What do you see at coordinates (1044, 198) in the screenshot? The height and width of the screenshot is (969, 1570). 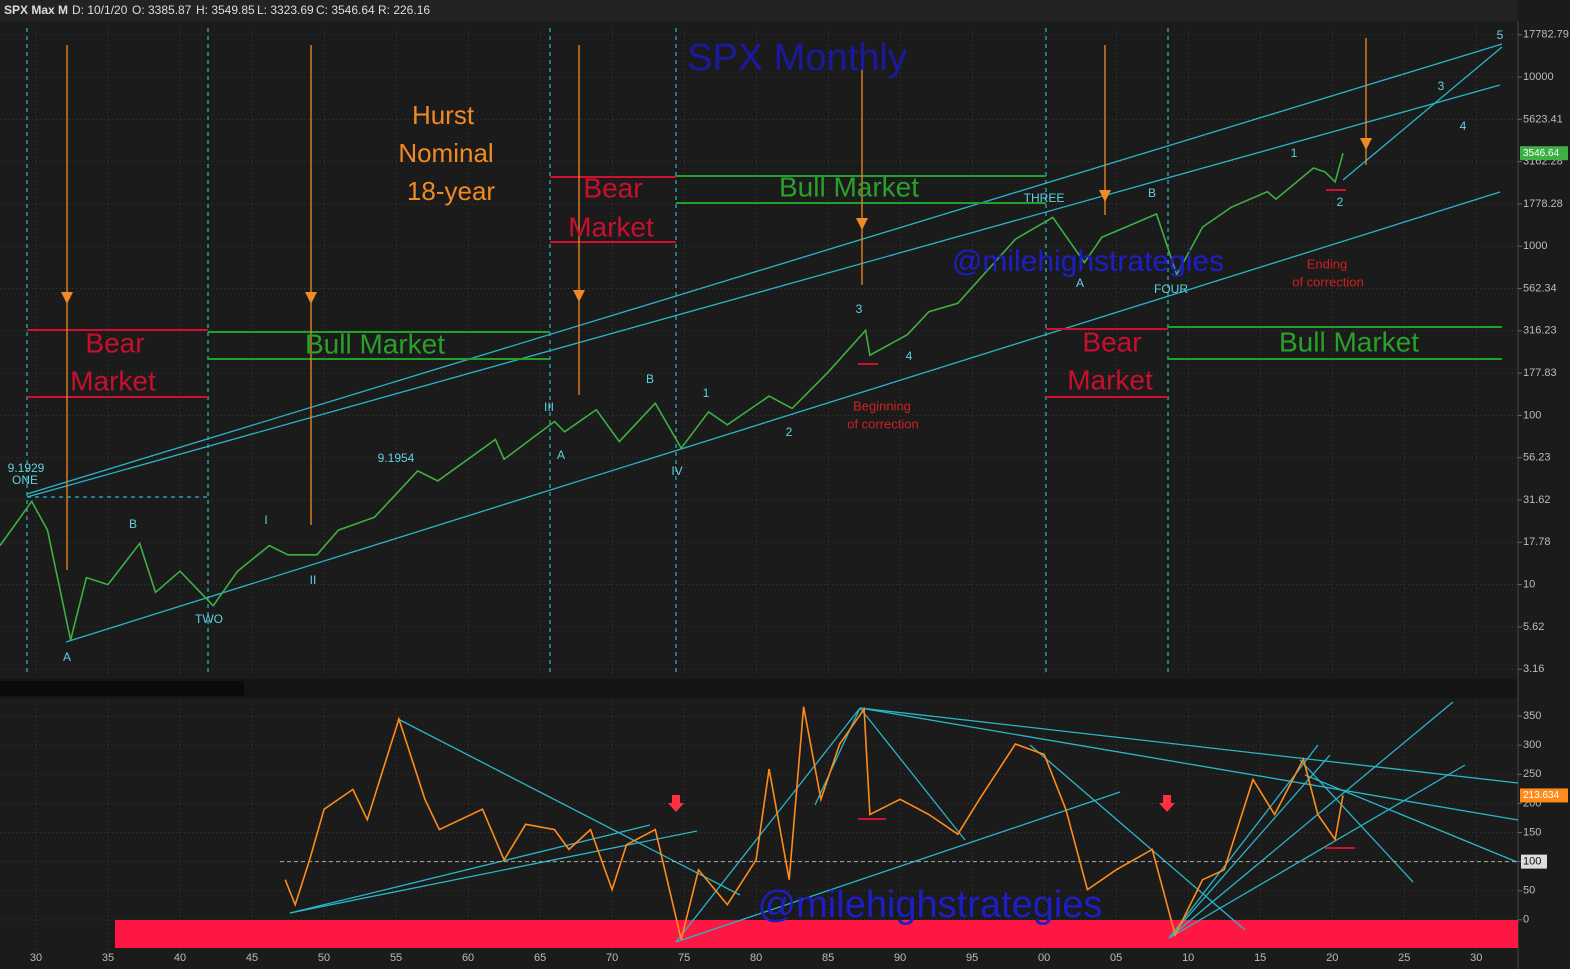 I see `annotation: THREE` at bounding box center [1044, 198].